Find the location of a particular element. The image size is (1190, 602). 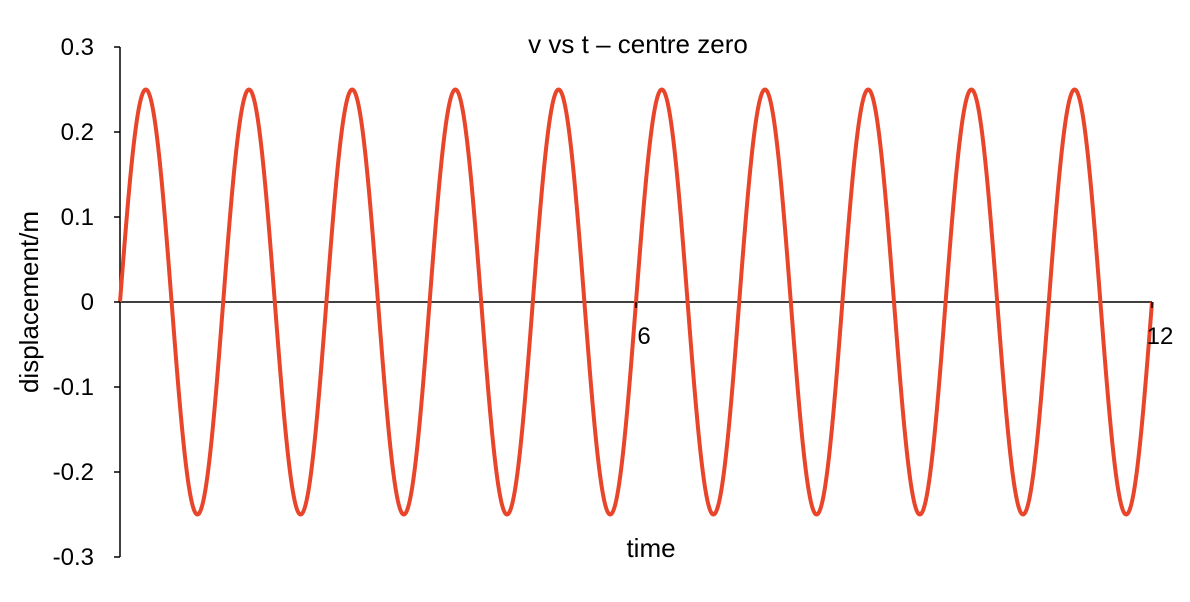

y-tick-label: -0.2 is located at coordinates (73, 472).